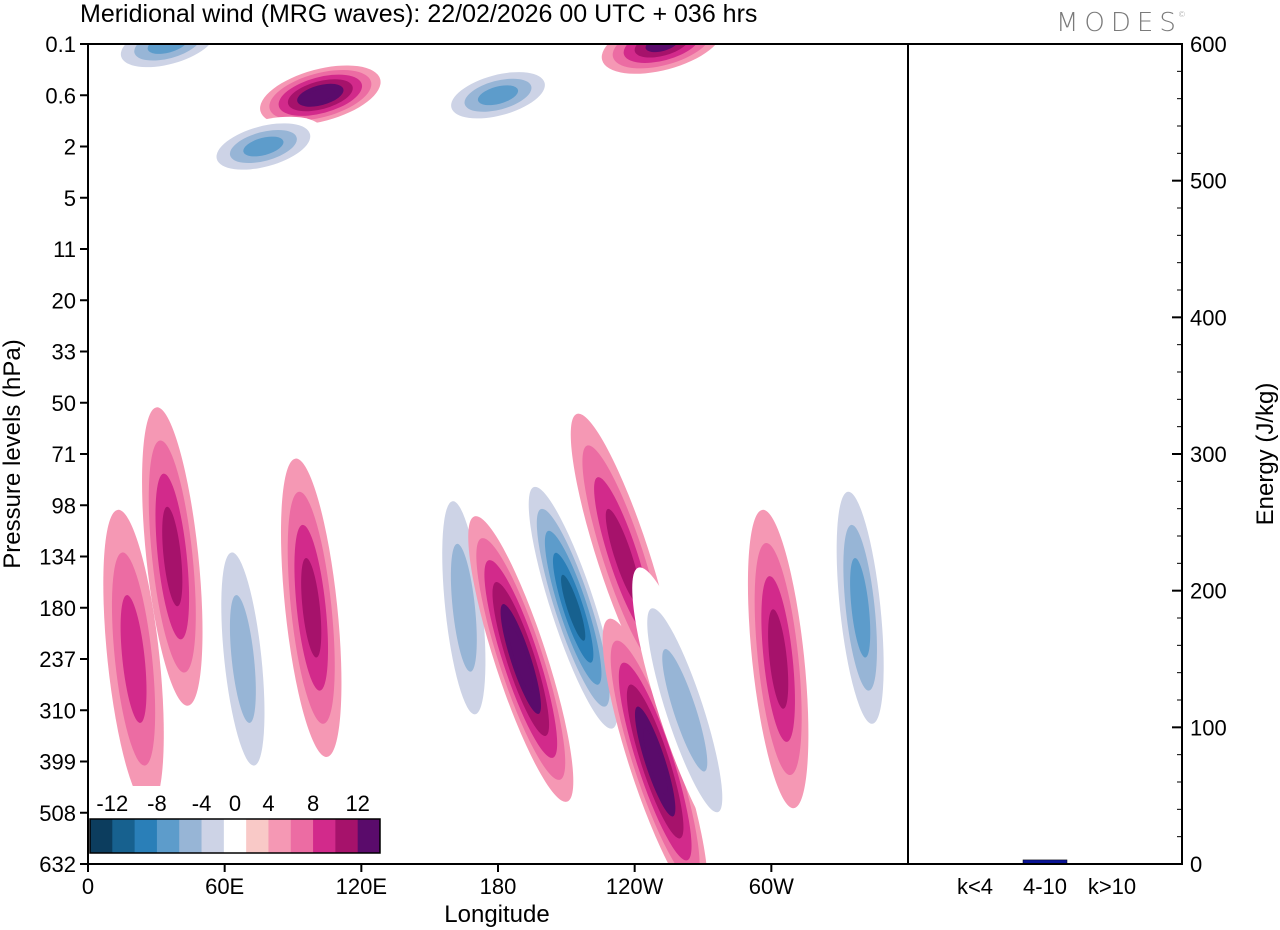 The width and height of the screenshot is (1280, 930). Describe the element at coordinates (498, 886) in the screenshot. I see `x-tick-label: 180` at that location.